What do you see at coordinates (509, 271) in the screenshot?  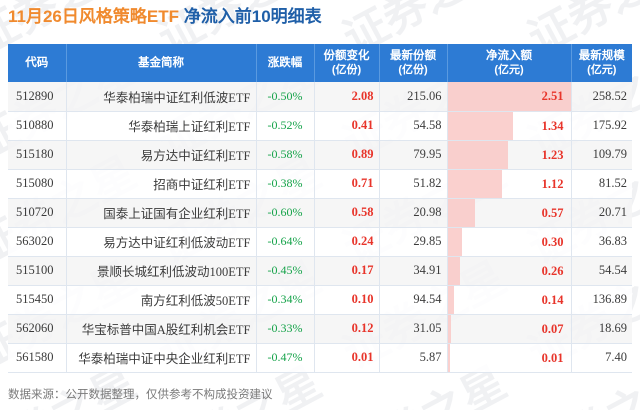 I see `cell-net-inflow: 0.26` at bounding box center [509, 271].